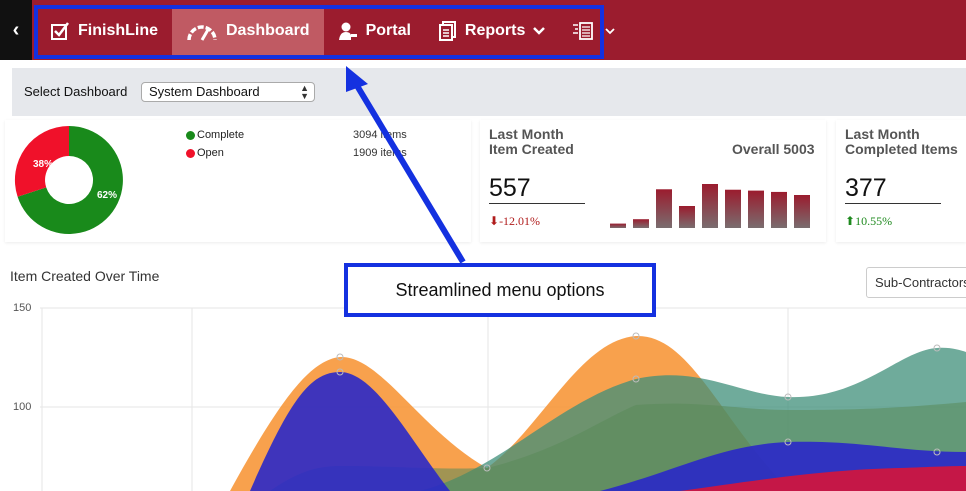 This screenshot has width=966, height=491. I want to click on monthly-bar-sparkline, so click(710, 206).